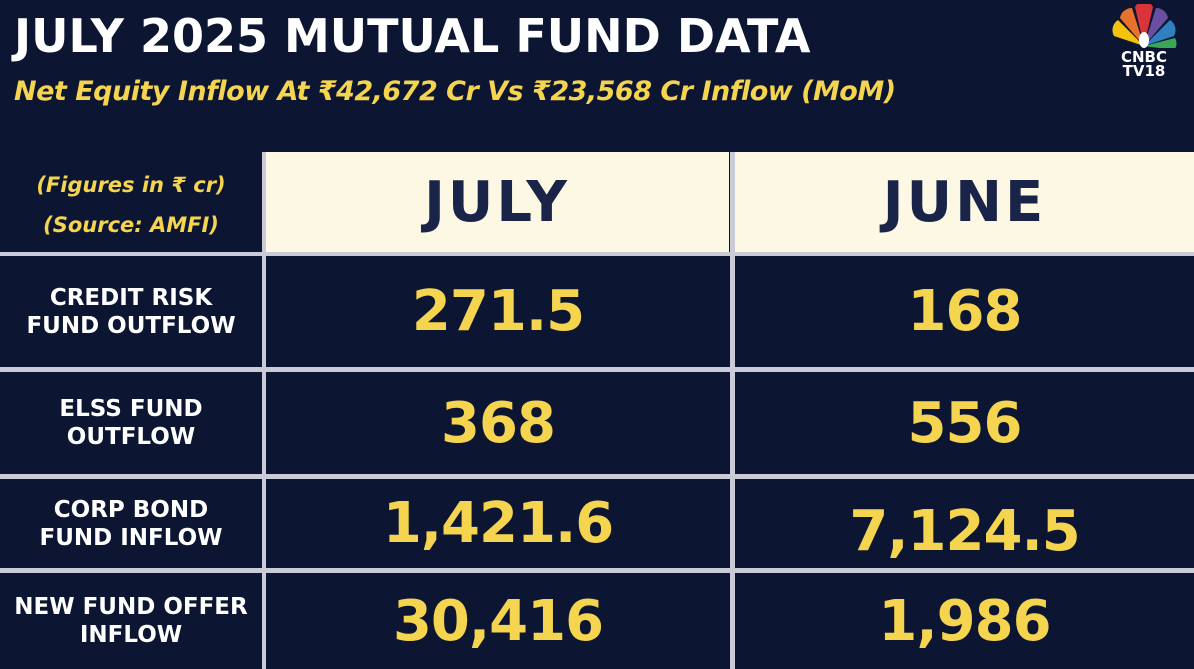  What do you see at coordinates (131, 621) in the screenshot?
I see `row-label-nfo: NEW FUND OFFER INFLOW` at bounding box center [131, 621].